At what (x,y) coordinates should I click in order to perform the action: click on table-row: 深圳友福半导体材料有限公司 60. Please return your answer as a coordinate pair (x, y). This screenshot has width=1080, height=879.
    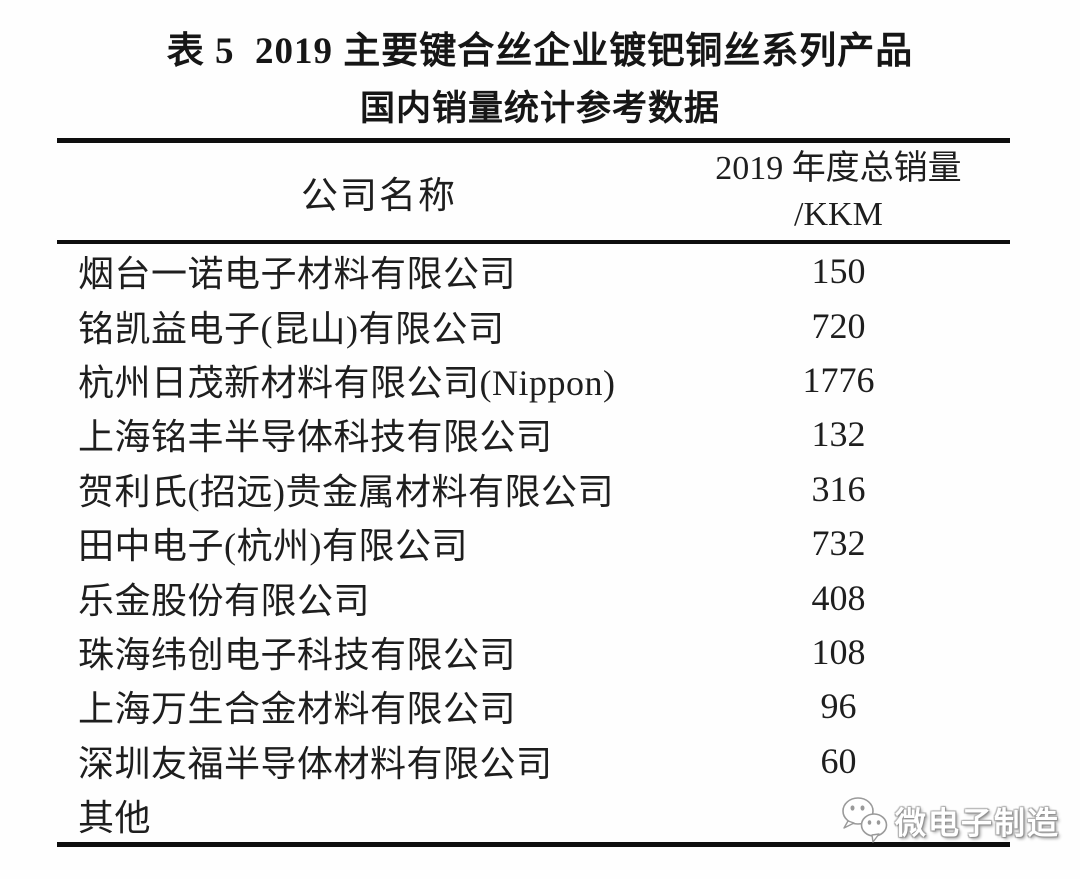
    Looking at the image, I should click on (533, 761).